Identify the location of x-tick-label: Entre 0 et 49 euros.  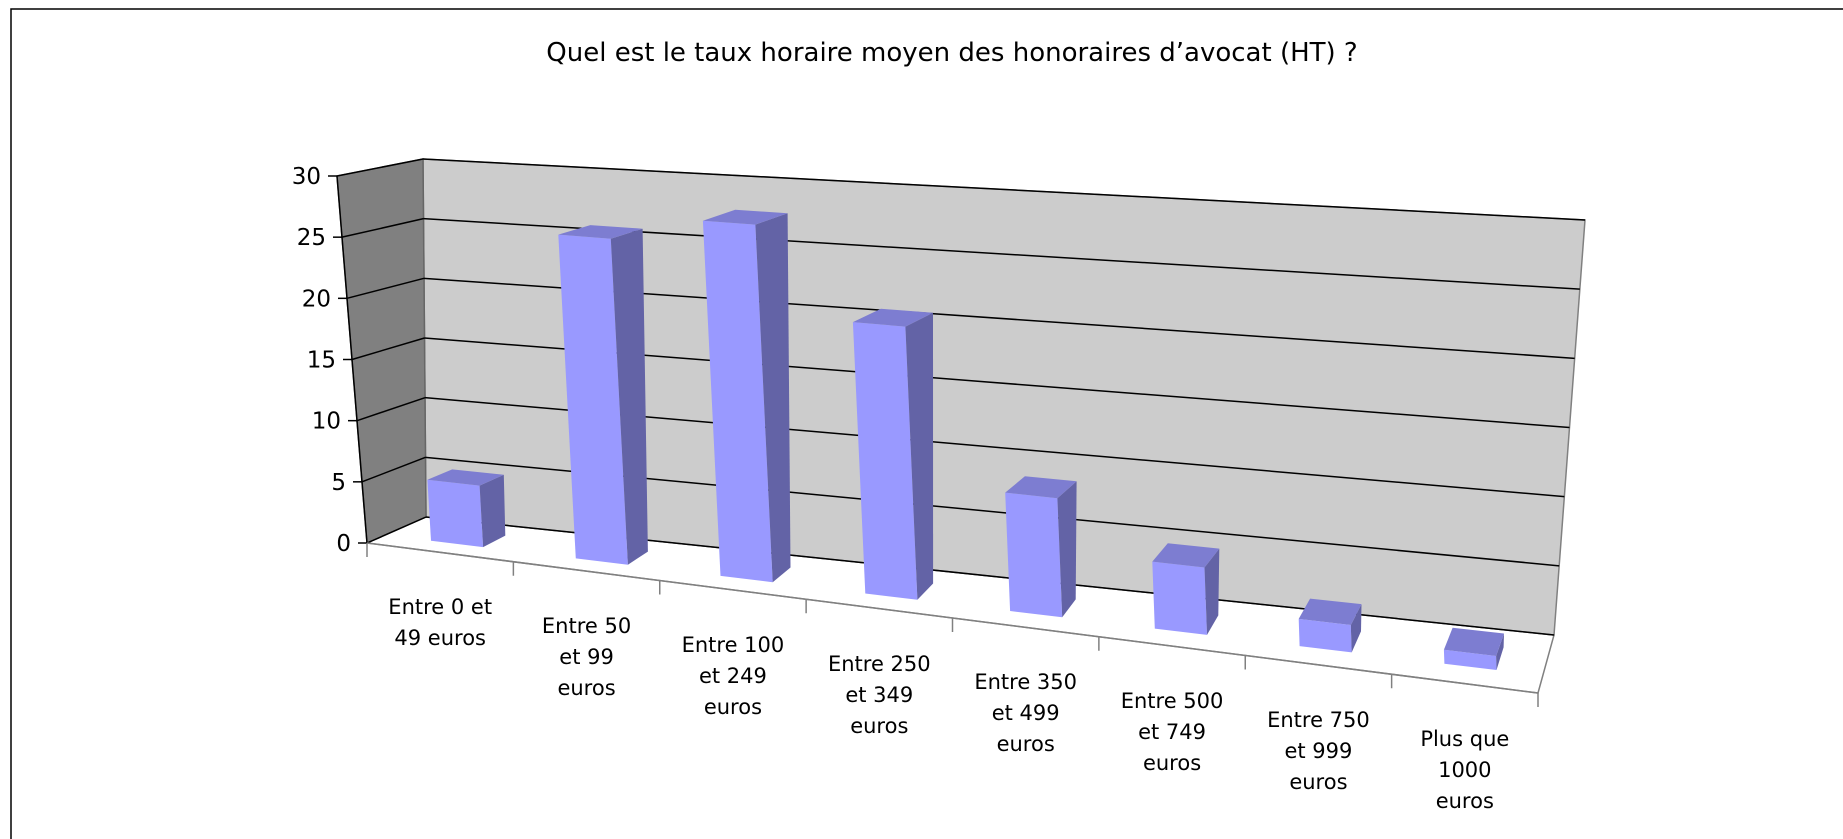
(440, 623).